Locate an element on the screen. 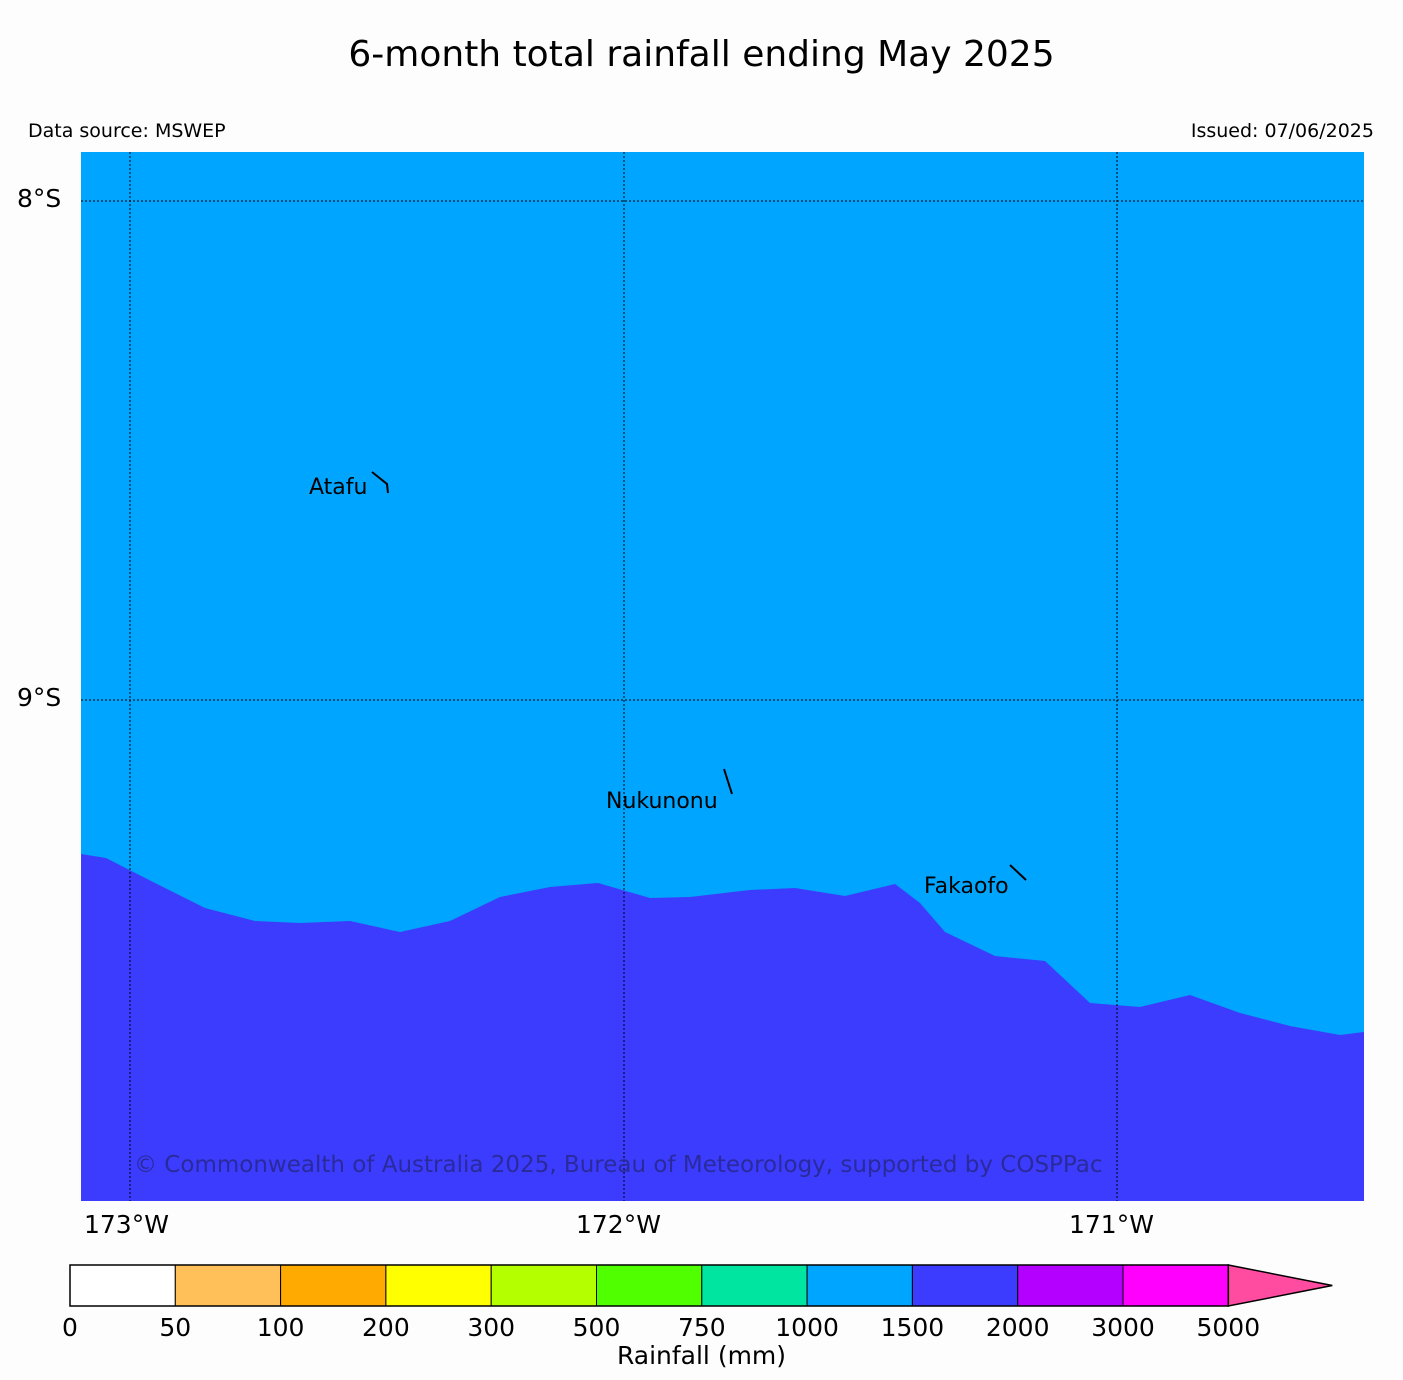 This screenshot has height=1380, width=1403. colorbar is located at coordinates (701, 1285).